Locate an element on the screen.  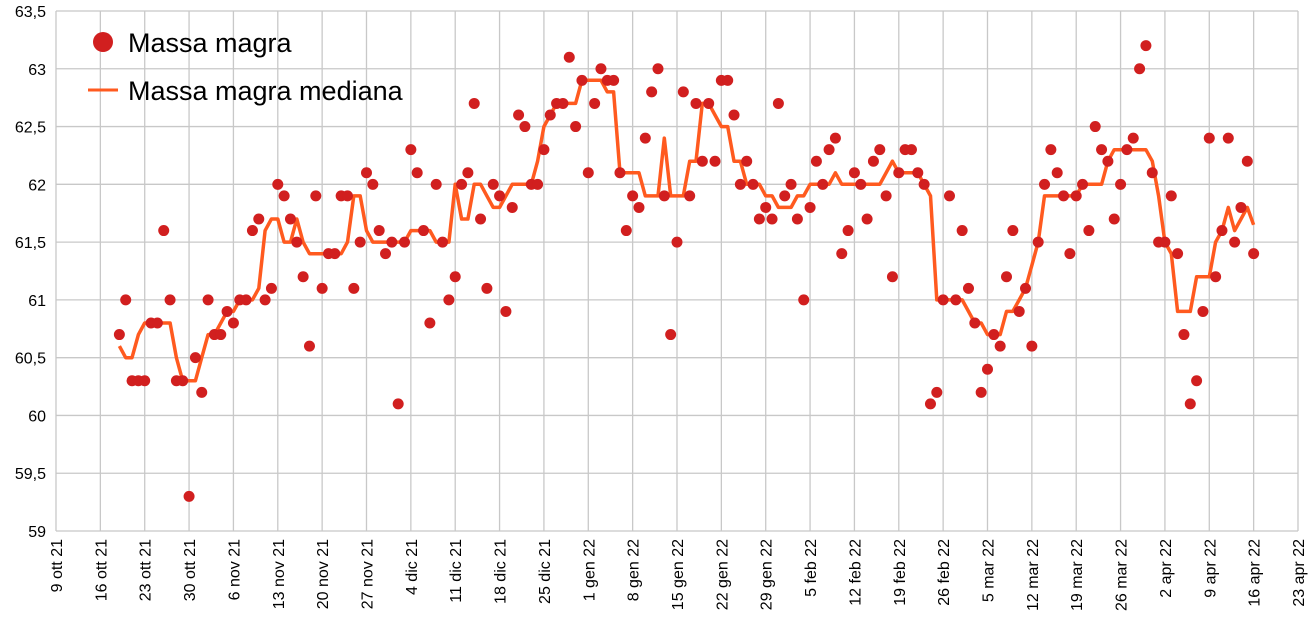
x-tick-label: 20 nov 21 is located at coordinates (323, 574).